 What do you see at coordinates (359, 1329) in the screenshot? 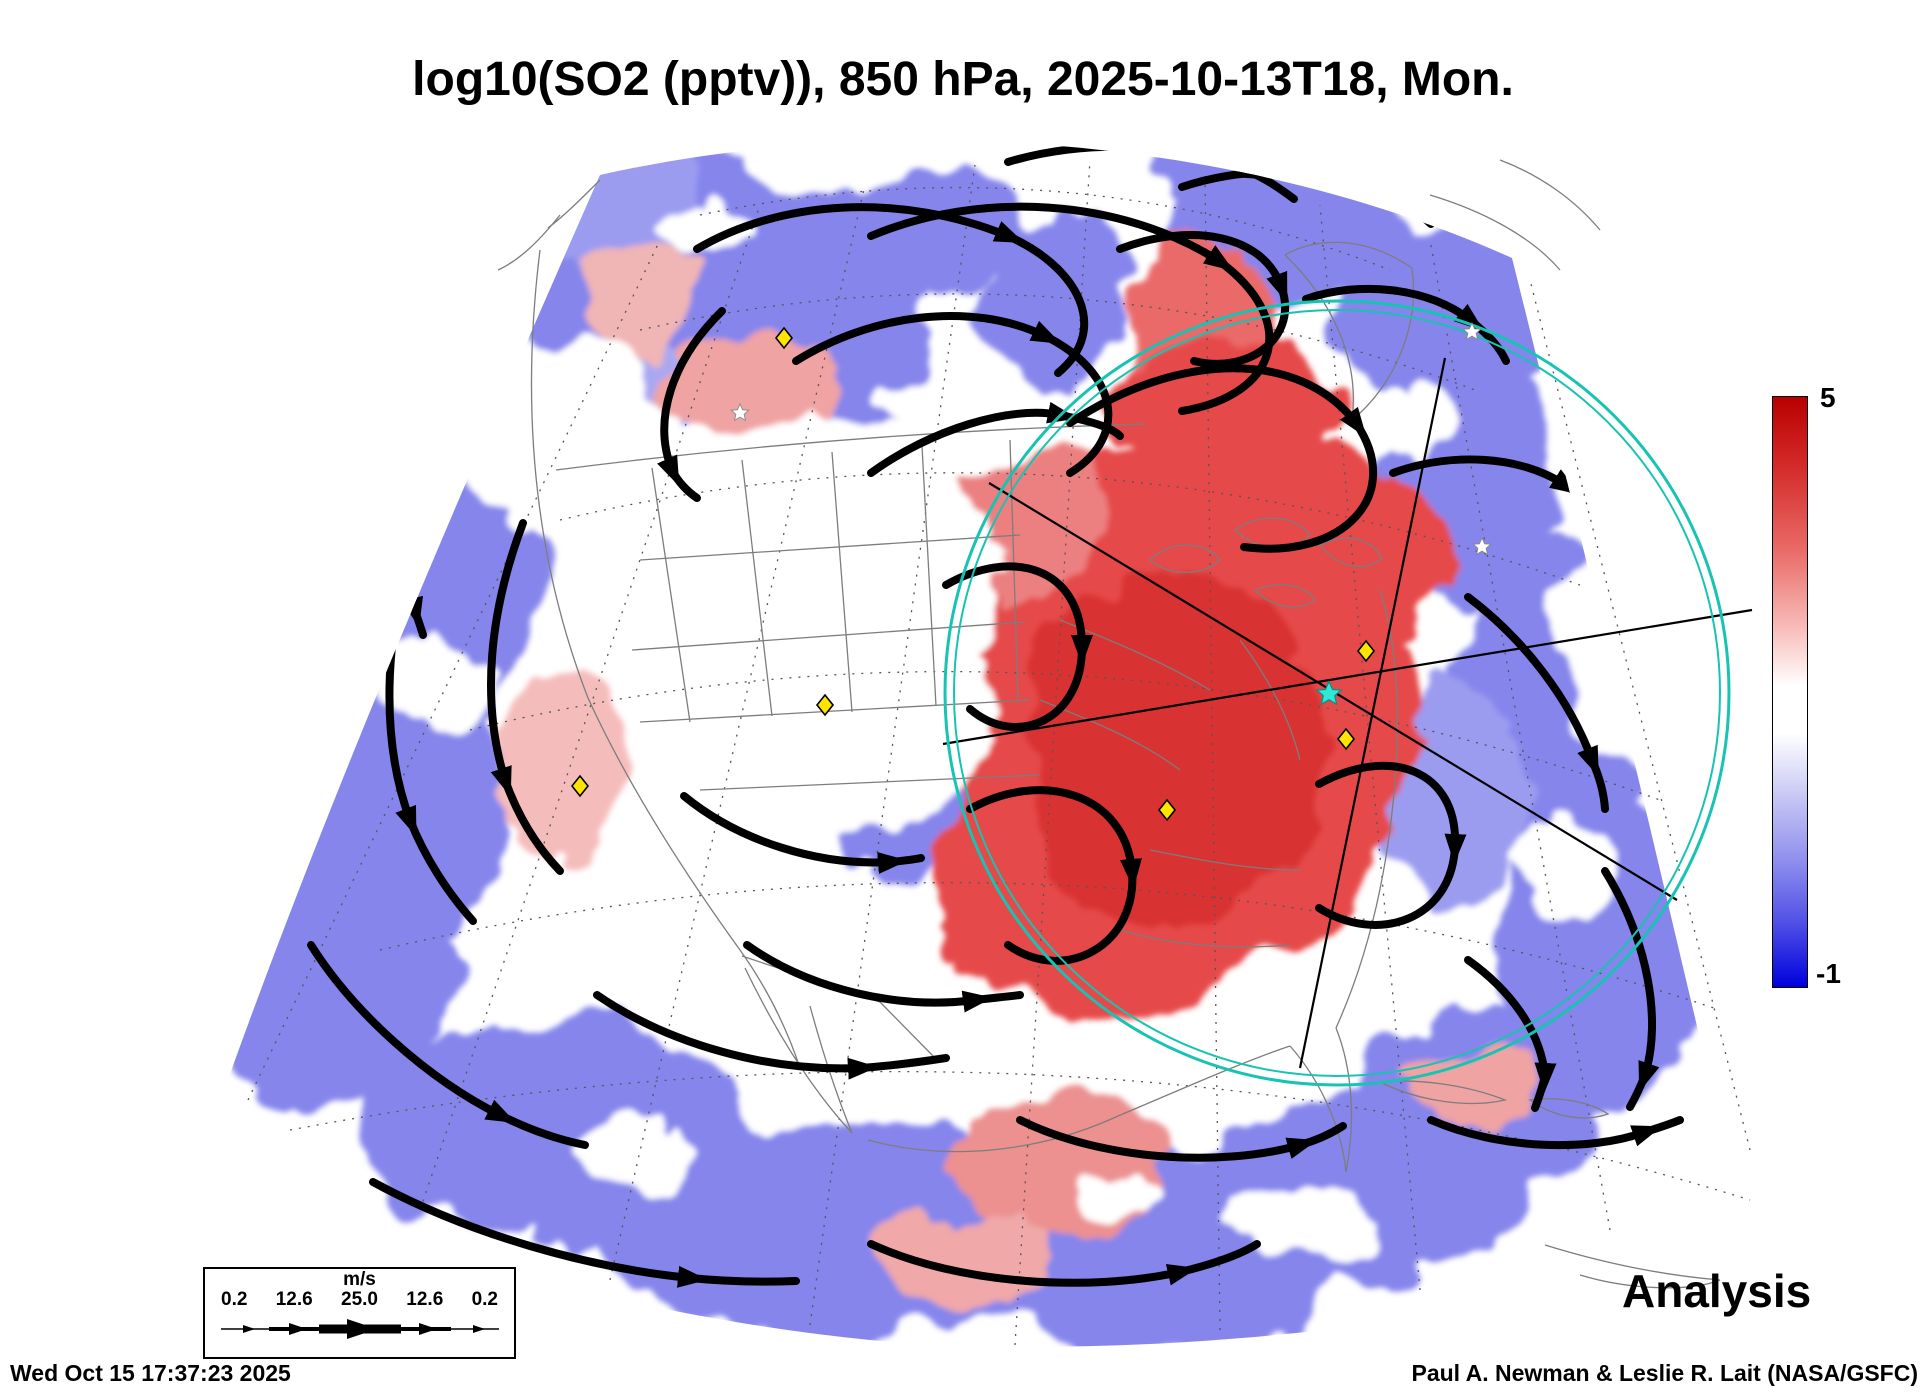
I see `wind-scale-arrow-icon` at bounding box center [359, 1329].